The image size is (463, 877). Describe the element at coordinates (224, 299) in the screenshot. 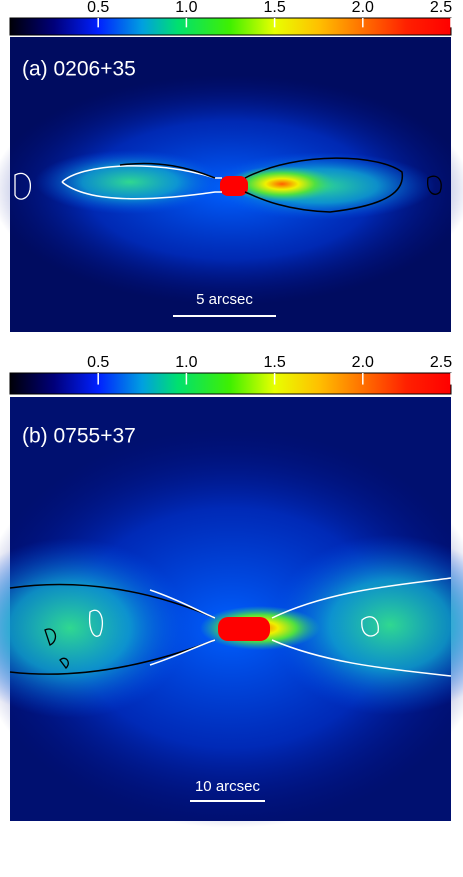

I see `scale-bar-label: 5 arcsec` at that location.